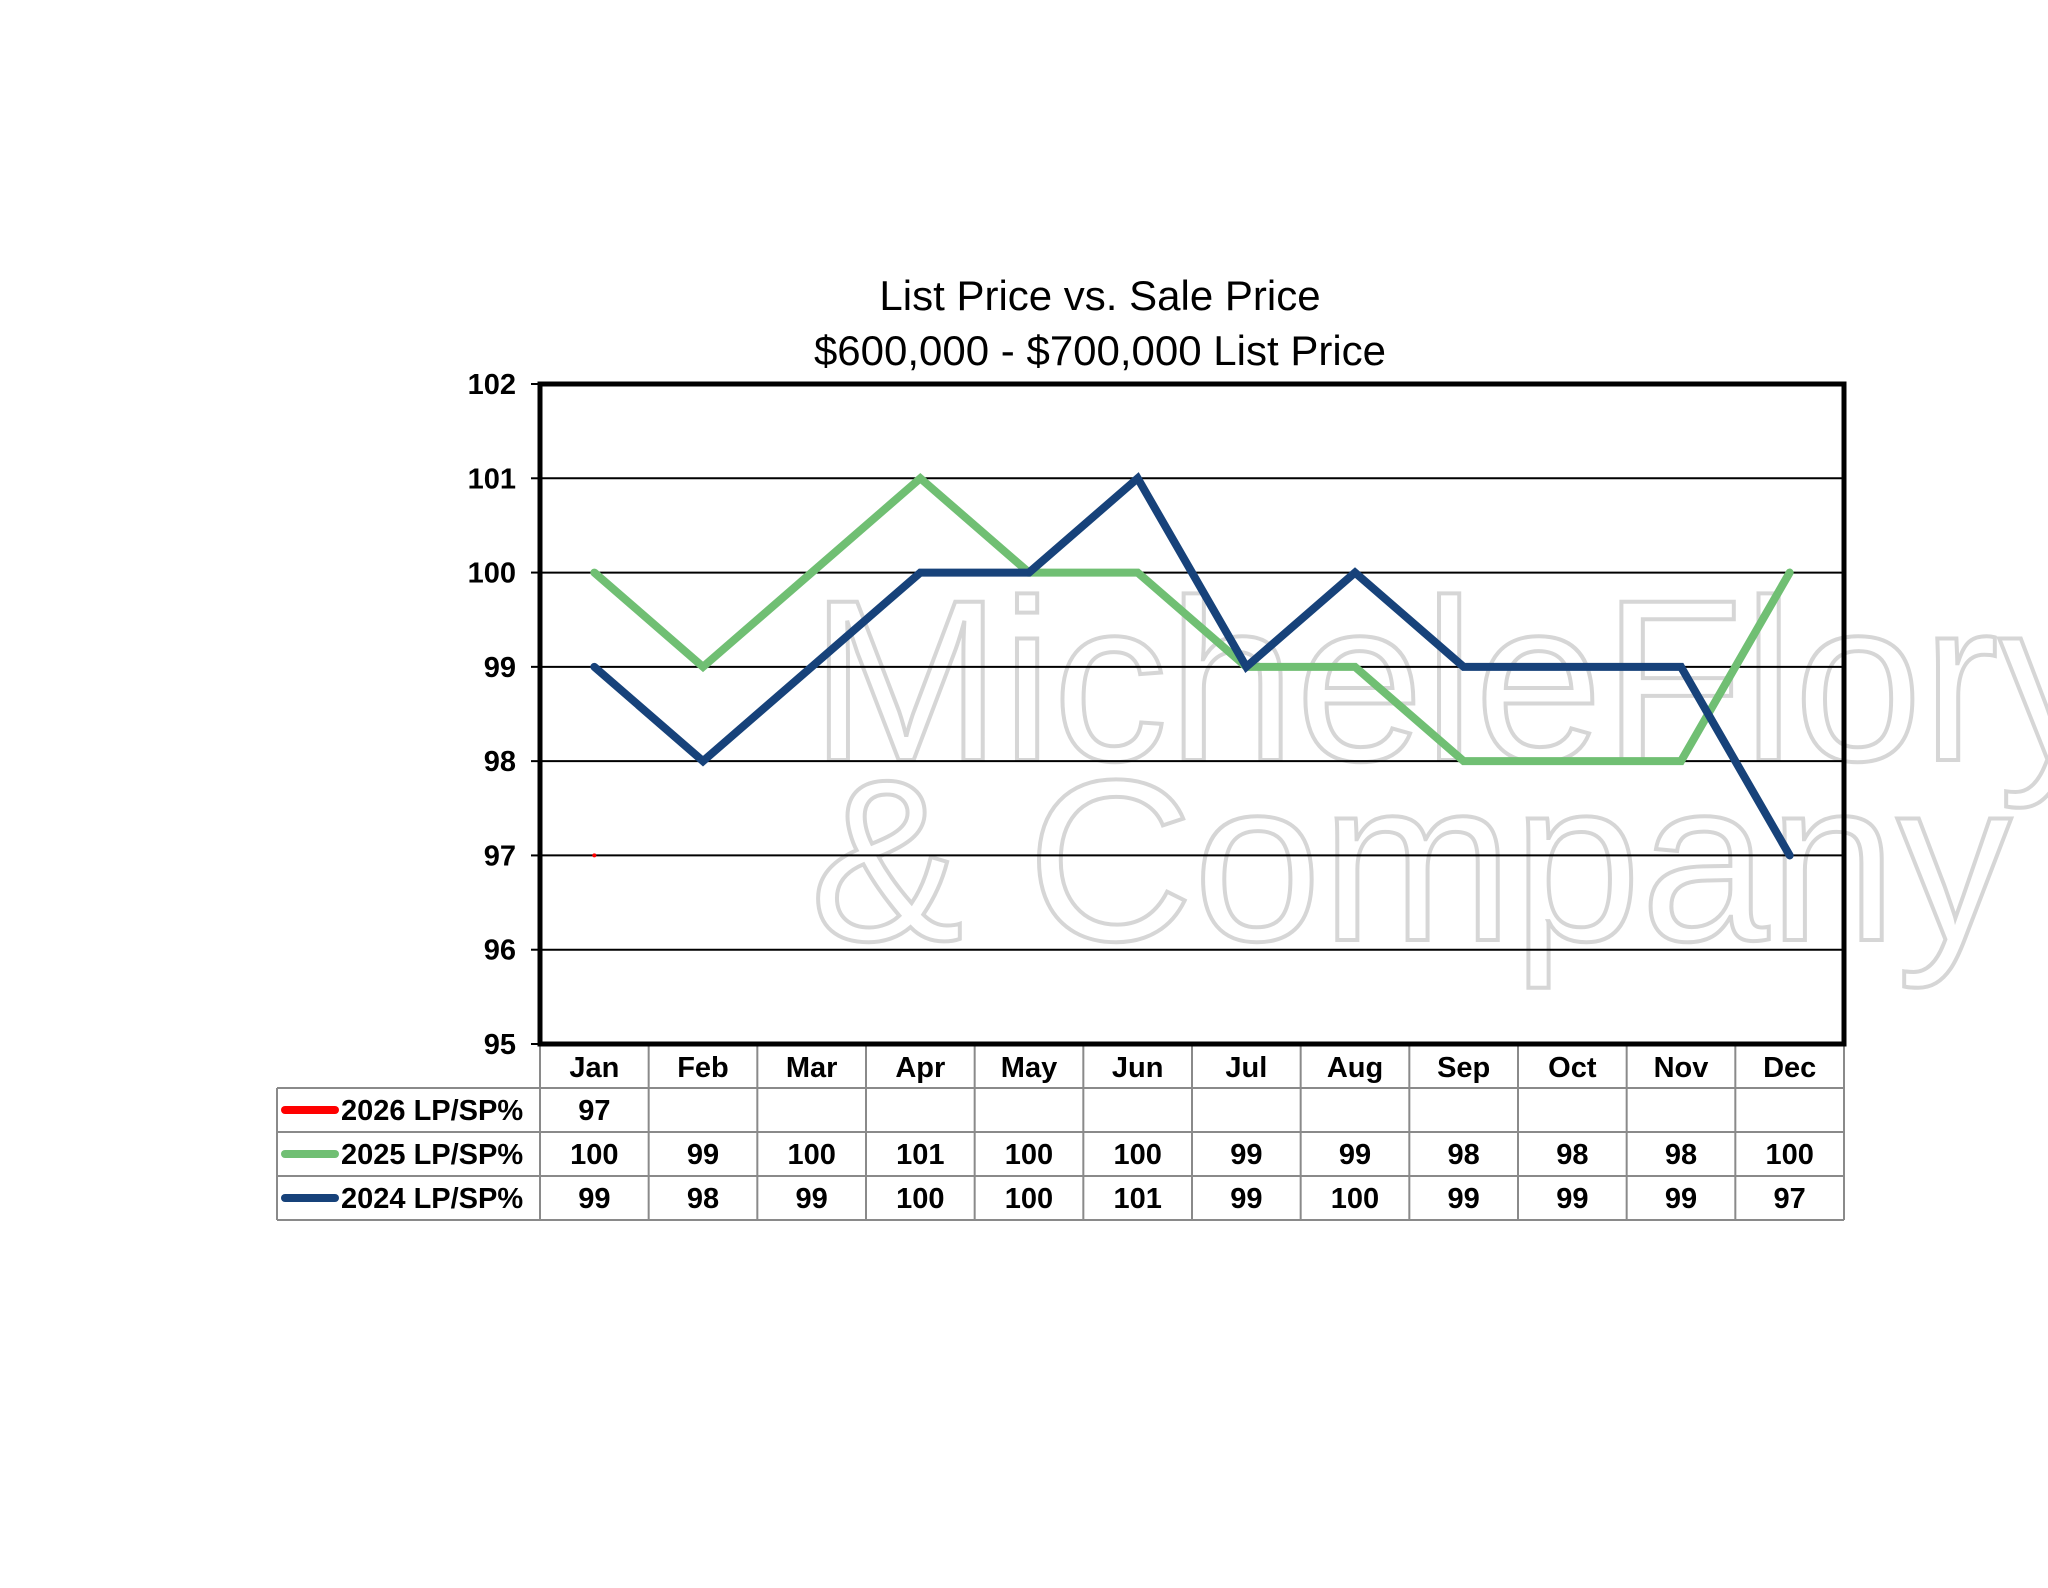  I want to click on y-tick-label: 98, so click(500, 762).